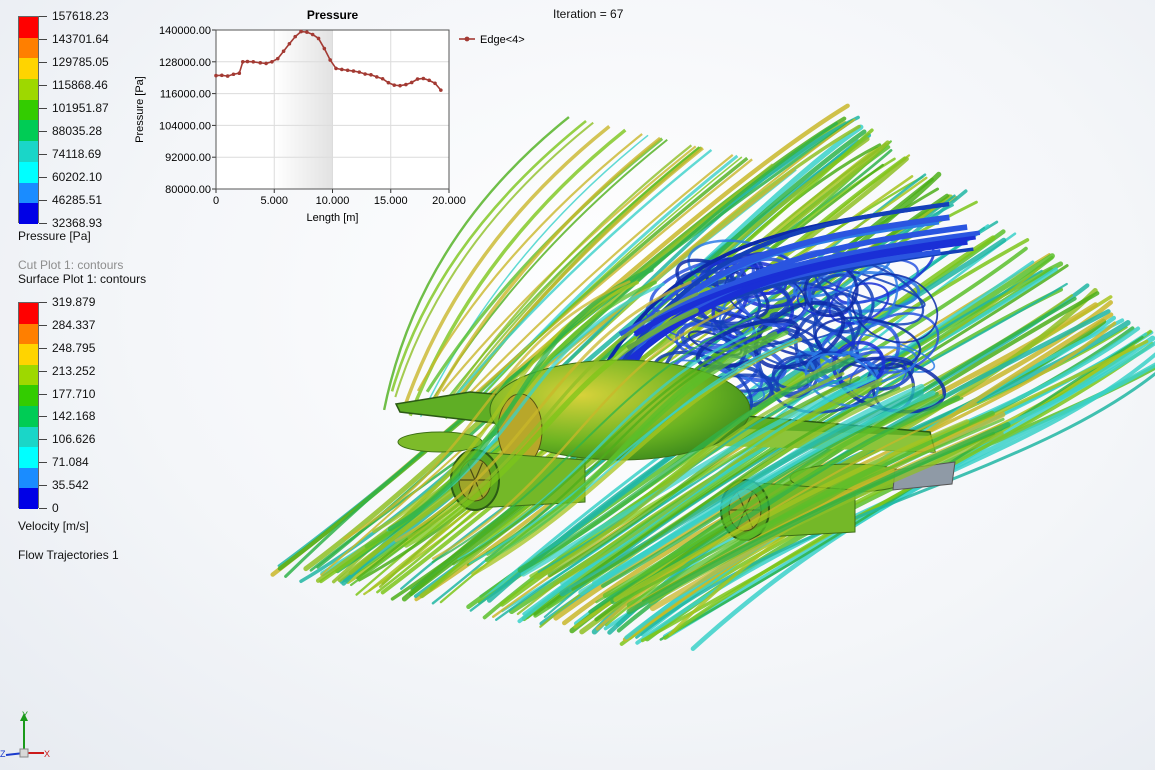  Describe the element at coordinates (74, 324) in the screenshot. I see `velocity-legend-value-label: 284.337` at that location.